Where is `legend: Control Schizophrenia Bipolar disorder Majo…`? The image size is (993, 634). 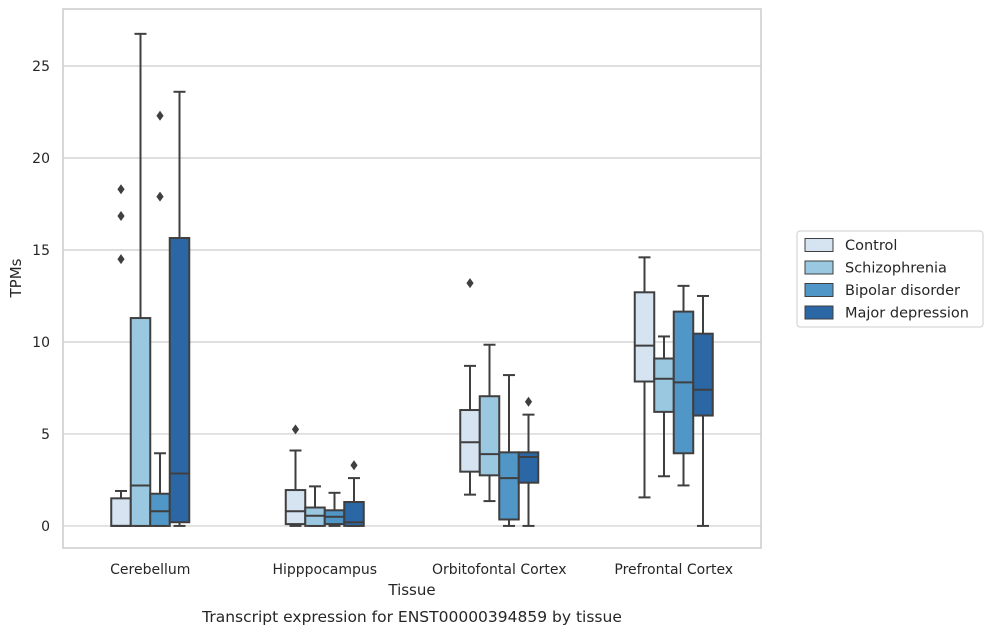 legend: Control Schizophrenia Bipolar disorder Majo… is located at coordinates (890, 279).